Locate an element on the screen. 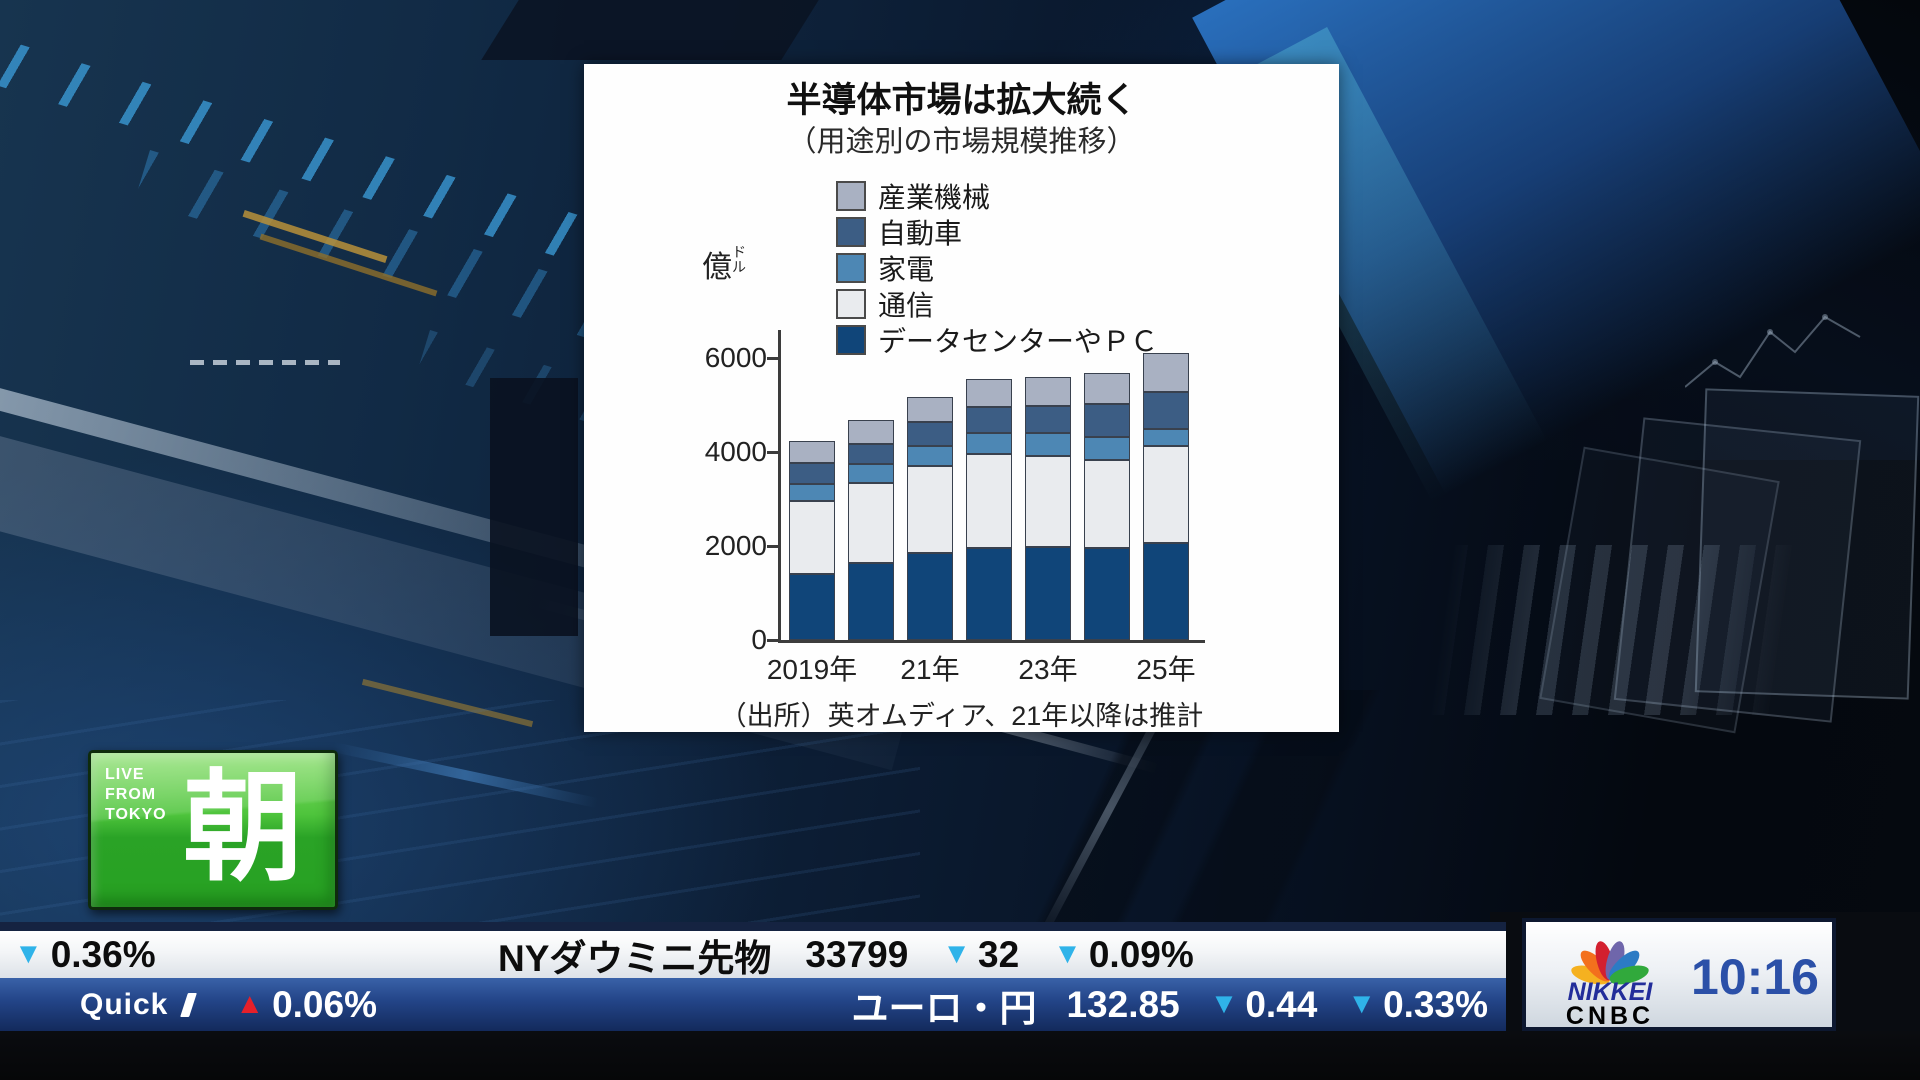  chart-title: 半導体市場は拡大続く is located at coordinates (961, 100).